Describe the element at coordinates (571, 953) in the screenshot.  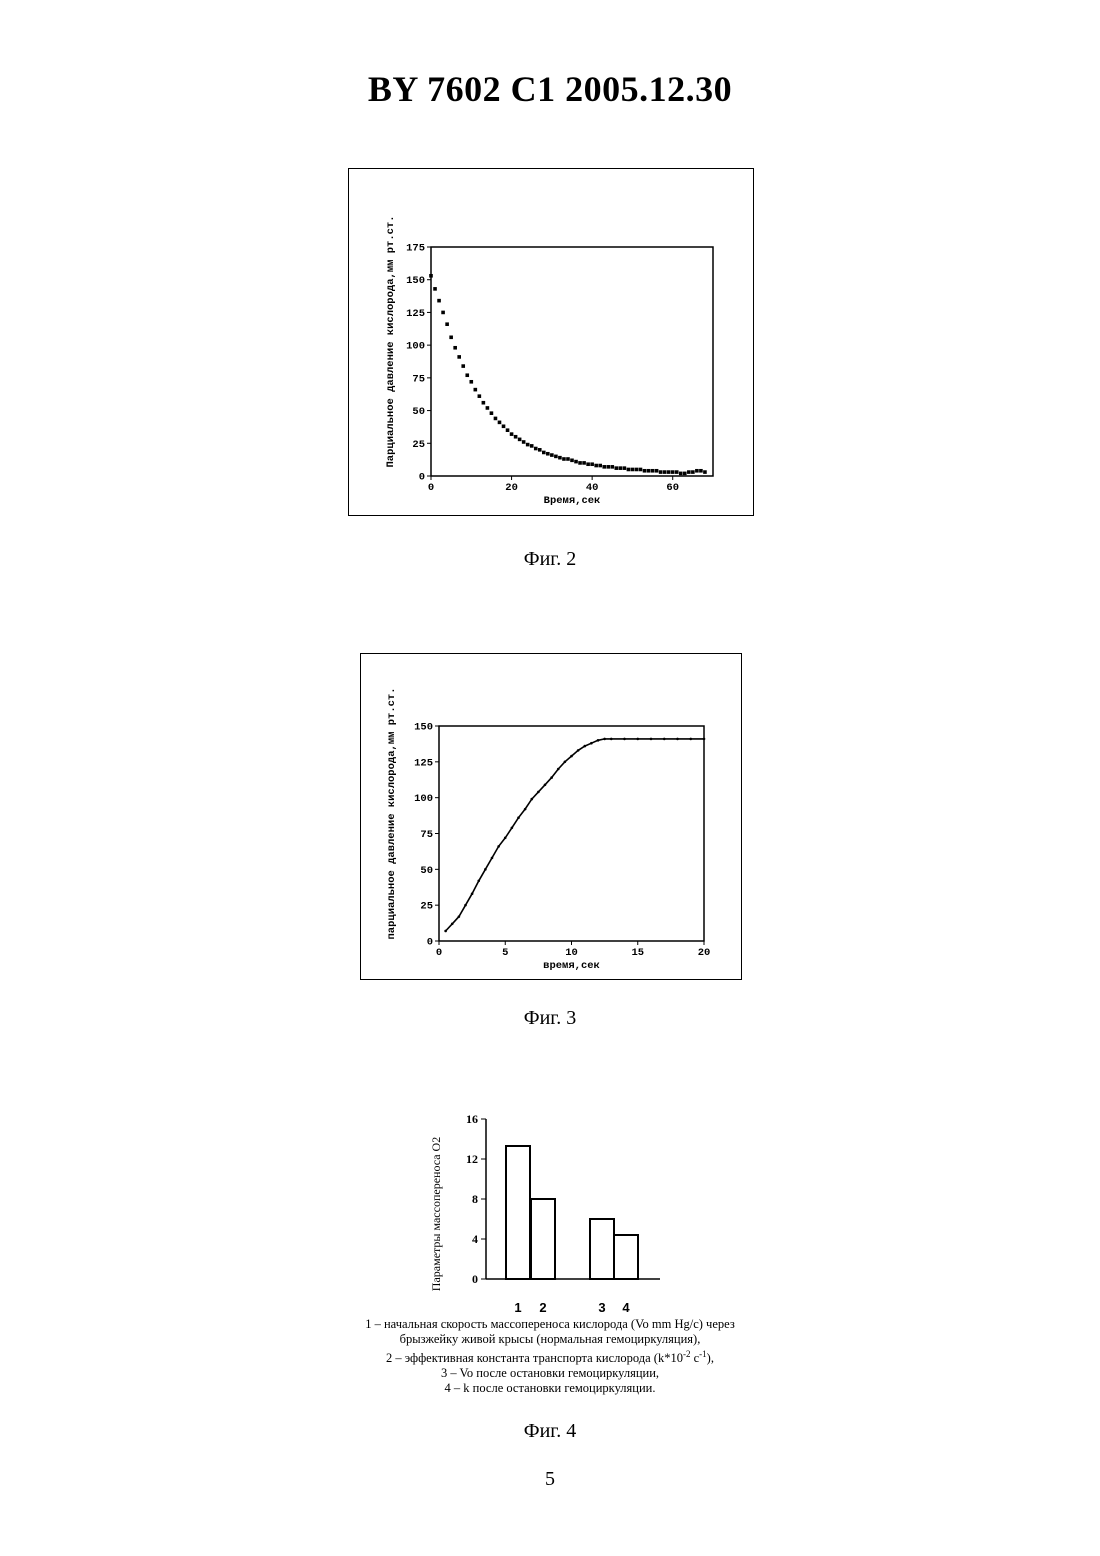
I see `x-tick-label: 10` at that location.